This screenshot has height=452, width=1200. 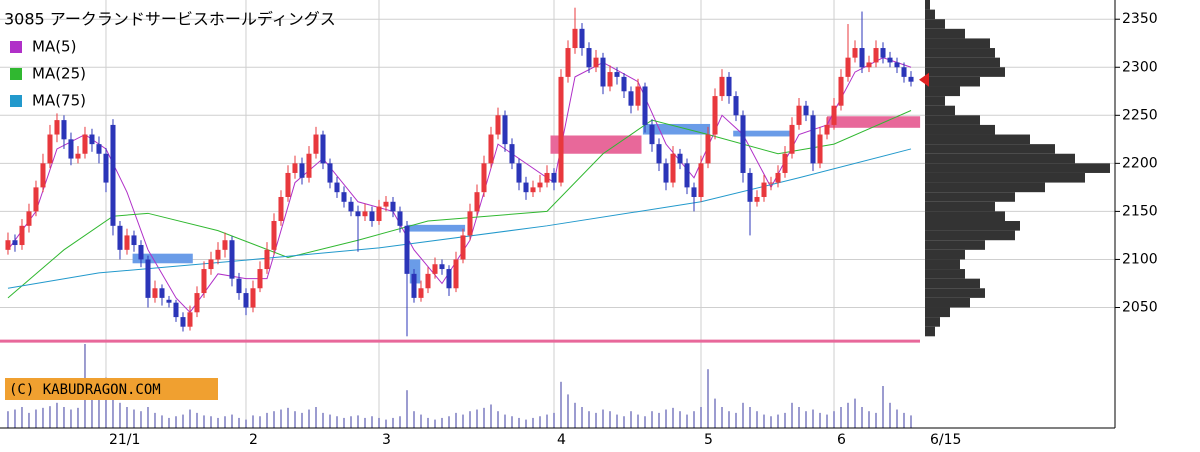 I want to click on legend-label: MA(75), so click(x=59, y=101).